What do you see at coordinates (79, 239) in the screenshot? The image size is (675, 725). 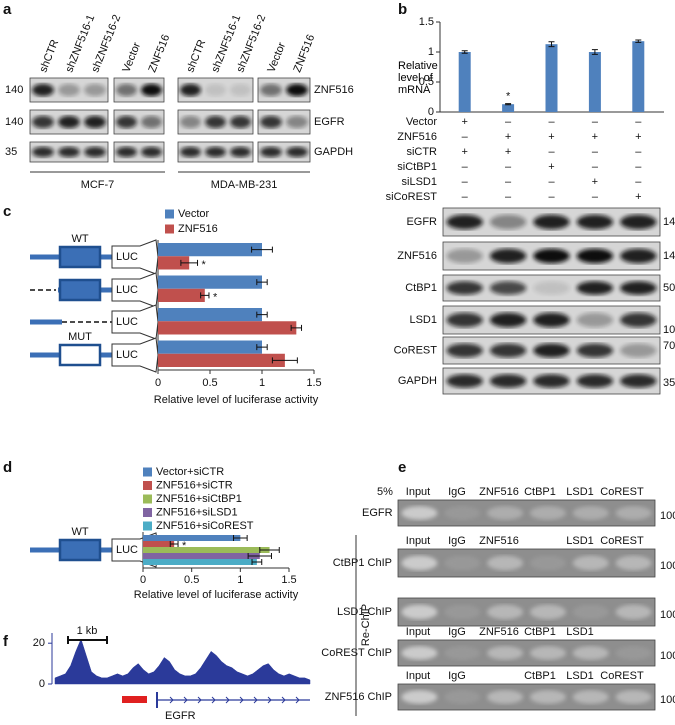 I see `construct-label: WT` at bounding box center [79, 239].